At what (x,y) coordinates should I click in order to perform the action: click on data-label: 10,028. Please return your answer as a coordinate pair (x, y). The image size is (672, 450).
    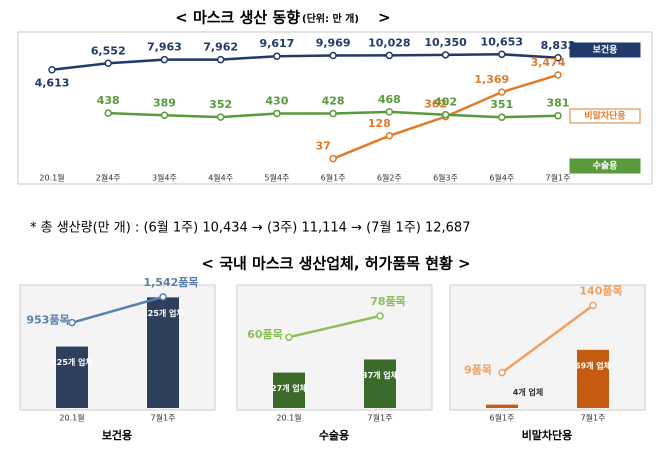
    Looking at the image, I should click on (389, 42).